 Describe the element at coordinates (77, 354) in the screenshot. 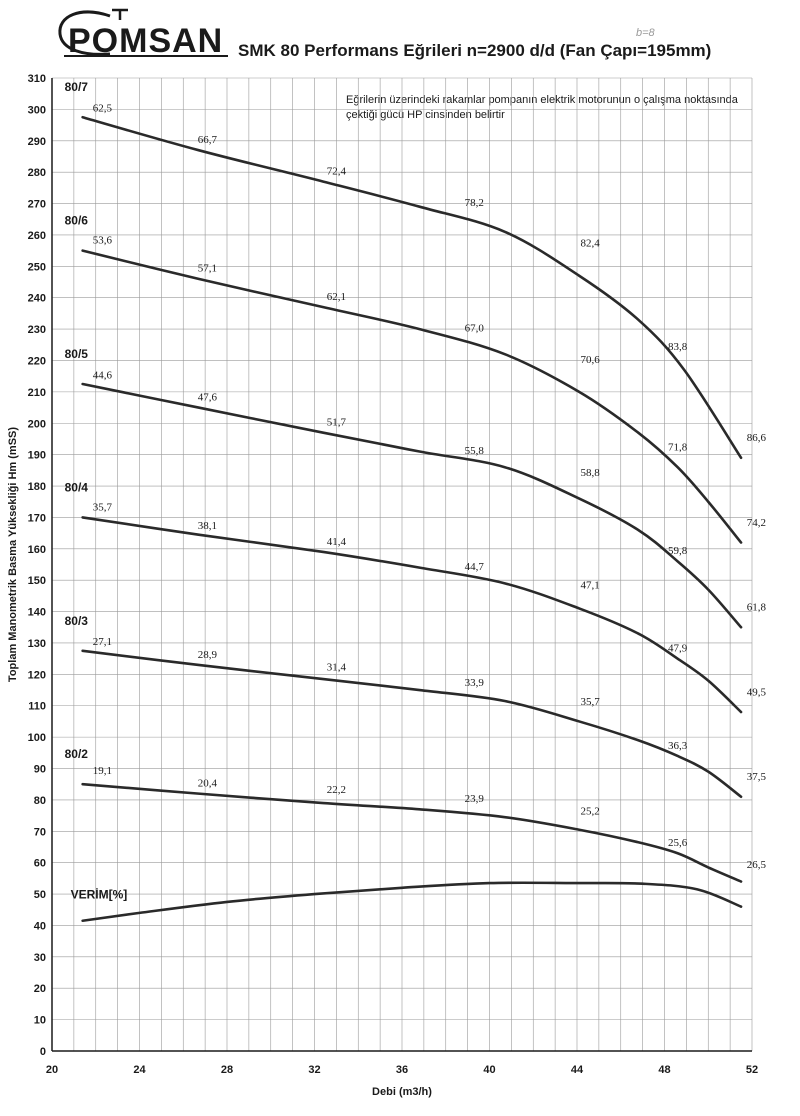

I see `series-name-label: 80/5` at that location.